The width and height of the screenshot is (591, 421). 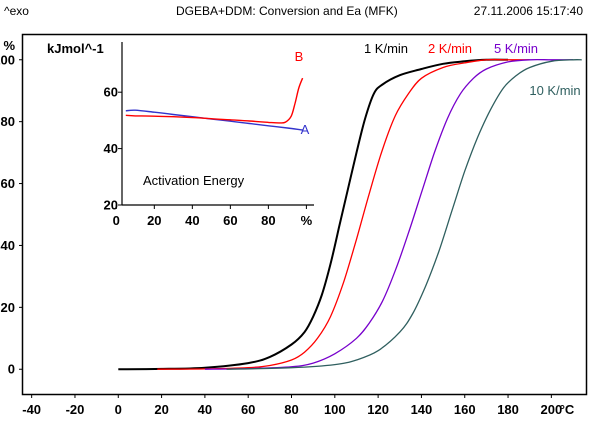 I want to click on inset-x-tick-label: %, so click(x=307, y=220).